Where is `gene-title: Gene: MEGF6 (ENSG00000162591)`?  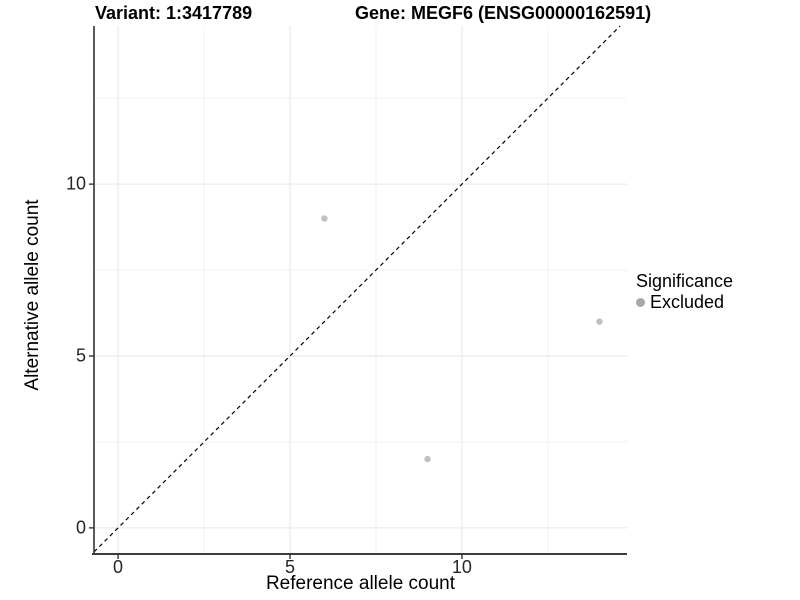
gene-title: Gene: MEGF6 (ENSG00000162591) is located at coordinates (503, 13).